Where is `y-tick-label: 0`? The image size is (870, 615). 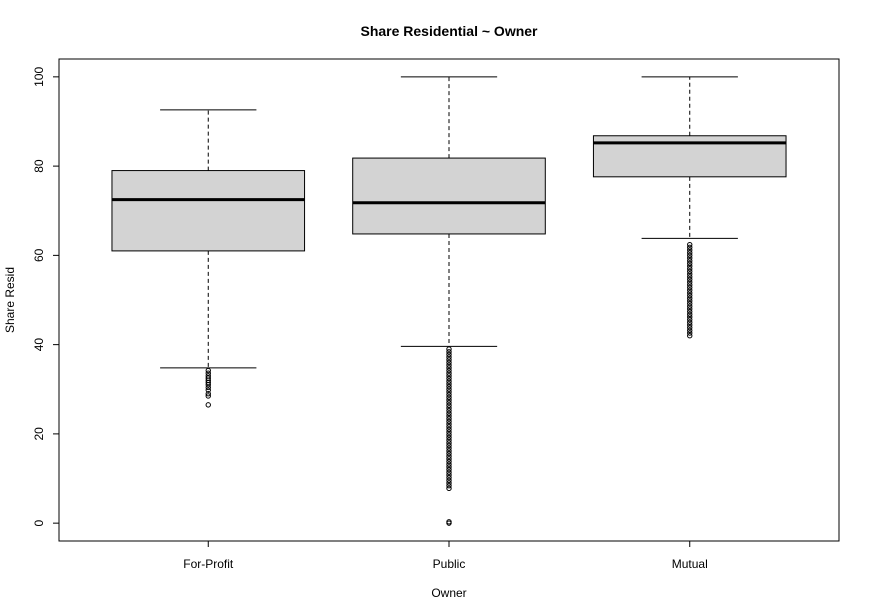
y-tick-label: 0 is located at coordinates (39, 522).